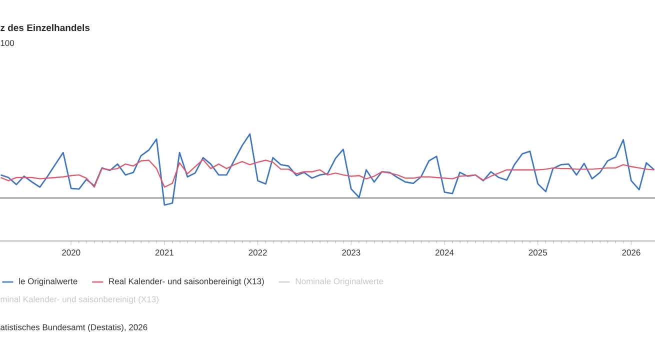  Describe the element at coordinates (45, 28) in the screenshot. I see `chart-title: z des Einzelhandels` at that location.